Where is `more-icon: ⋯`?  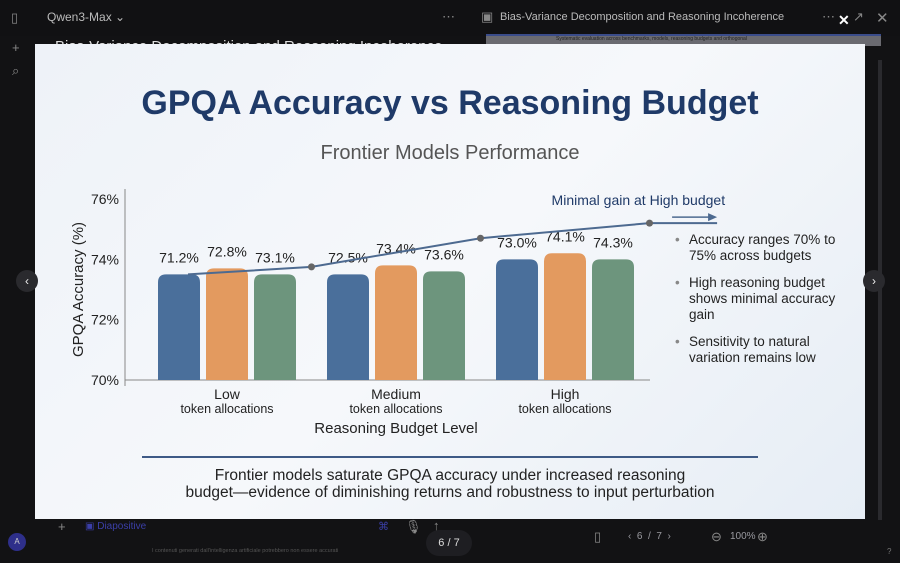 more-icon: ⋯ is located at coordinates (448, 16).